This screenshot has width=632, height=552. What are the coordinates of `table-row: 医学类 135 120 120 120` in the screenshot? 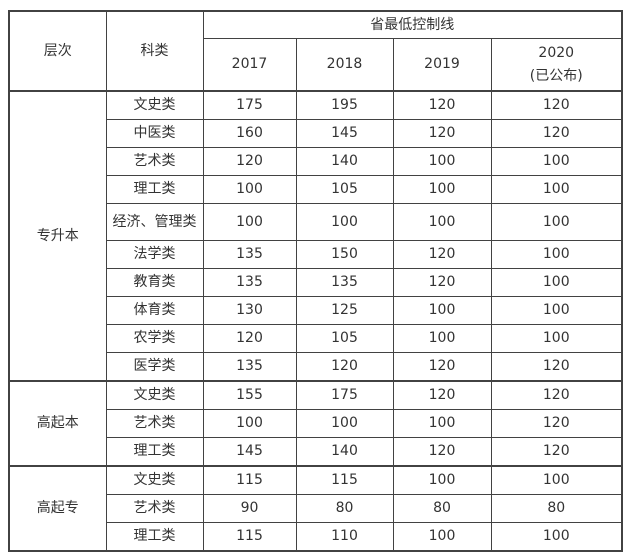 It's located at (316, 367).